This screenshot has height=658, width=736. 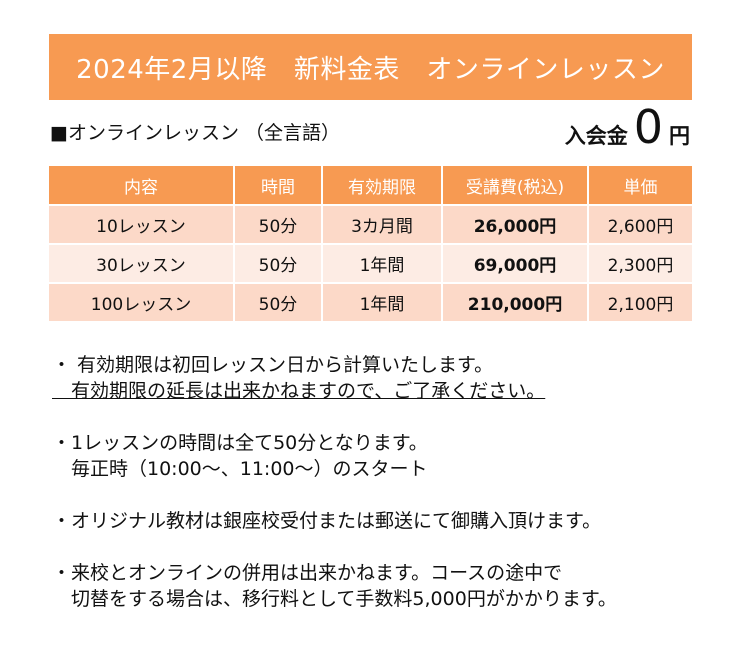 What do you see at coordinates (596, 136) in the screenshot?
I see `entrance-fee-label: 入会金` at bounding box center [596, 136].